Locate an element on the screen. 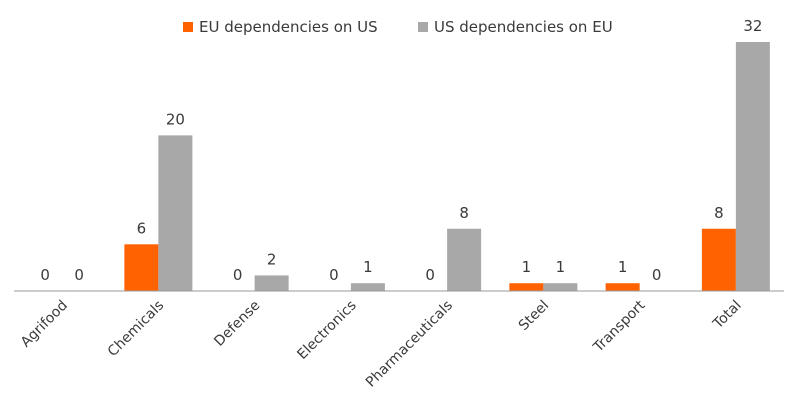 The width and height of the screenshot is (800, 413). data-label-chemicals-series-0: 6 is located at coordinates (142, 228).